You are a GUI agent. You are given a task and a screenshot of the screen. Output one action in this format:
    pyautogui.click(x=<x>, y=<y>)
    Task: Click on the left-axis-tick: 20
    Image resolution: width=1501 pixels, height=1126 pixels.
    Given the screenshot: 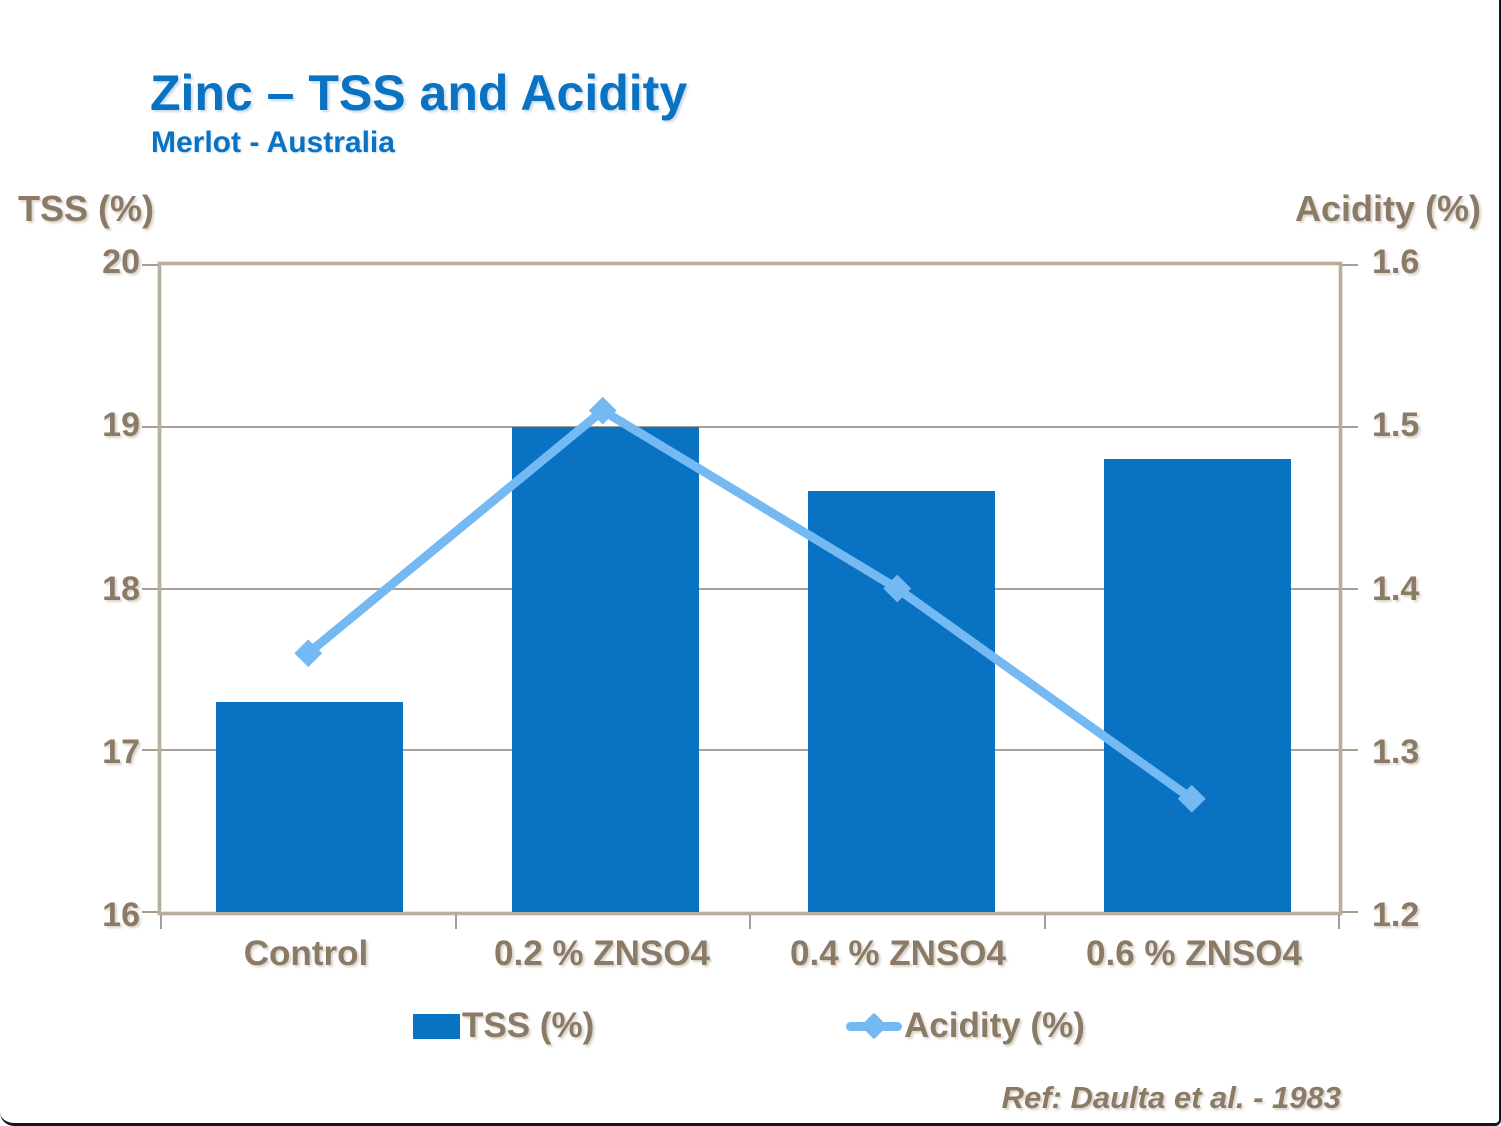 What is the action you would take?
    pyautogui.click(x=121, y=262)
    